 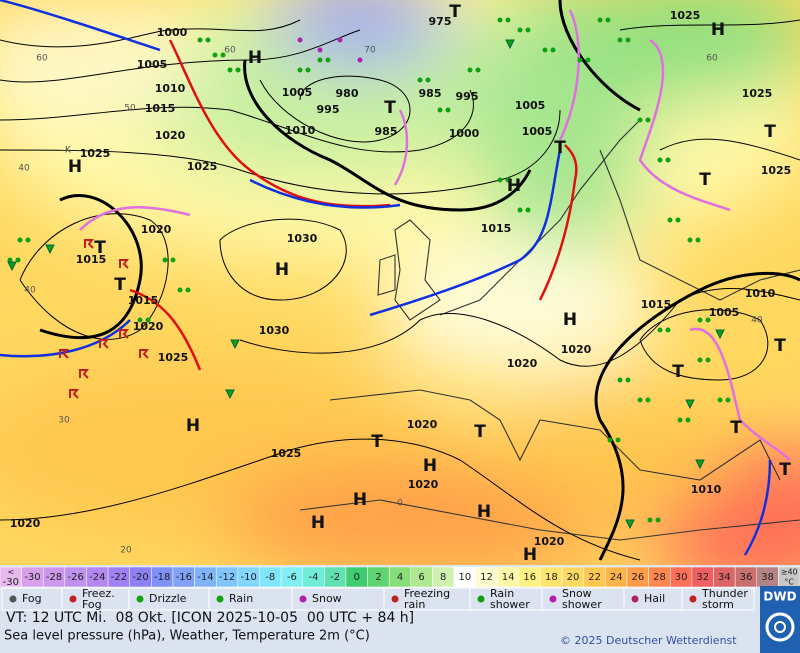 What do you see at coordinates (335, 577) in the screenshot?
I see `scale-label: -2` at bounding box center [335, 577].